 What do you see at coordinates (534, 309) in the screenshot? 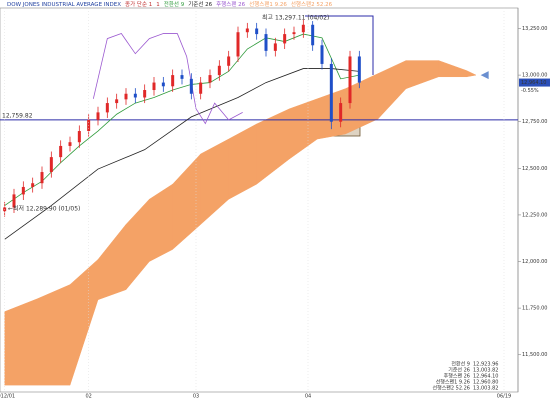
I see `y-tick-label: 11,750.00` at bounding box center [534, 309].